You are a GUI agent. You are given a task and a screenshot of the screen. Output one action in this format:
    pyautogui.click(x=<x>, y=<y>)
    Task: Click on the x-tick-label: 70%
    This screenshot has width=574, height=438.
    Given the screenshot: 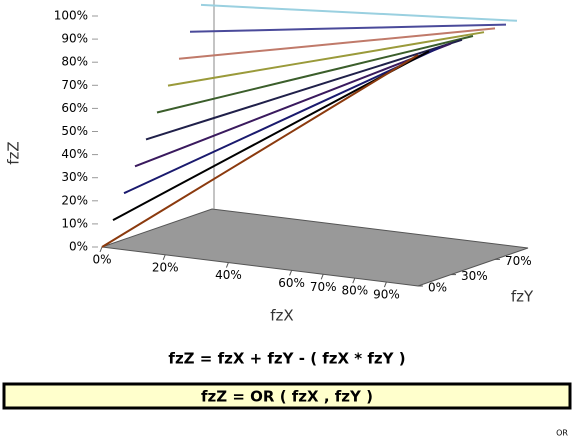 What is the action you would take?
    pyautogui.click(x=323, y=287)
    